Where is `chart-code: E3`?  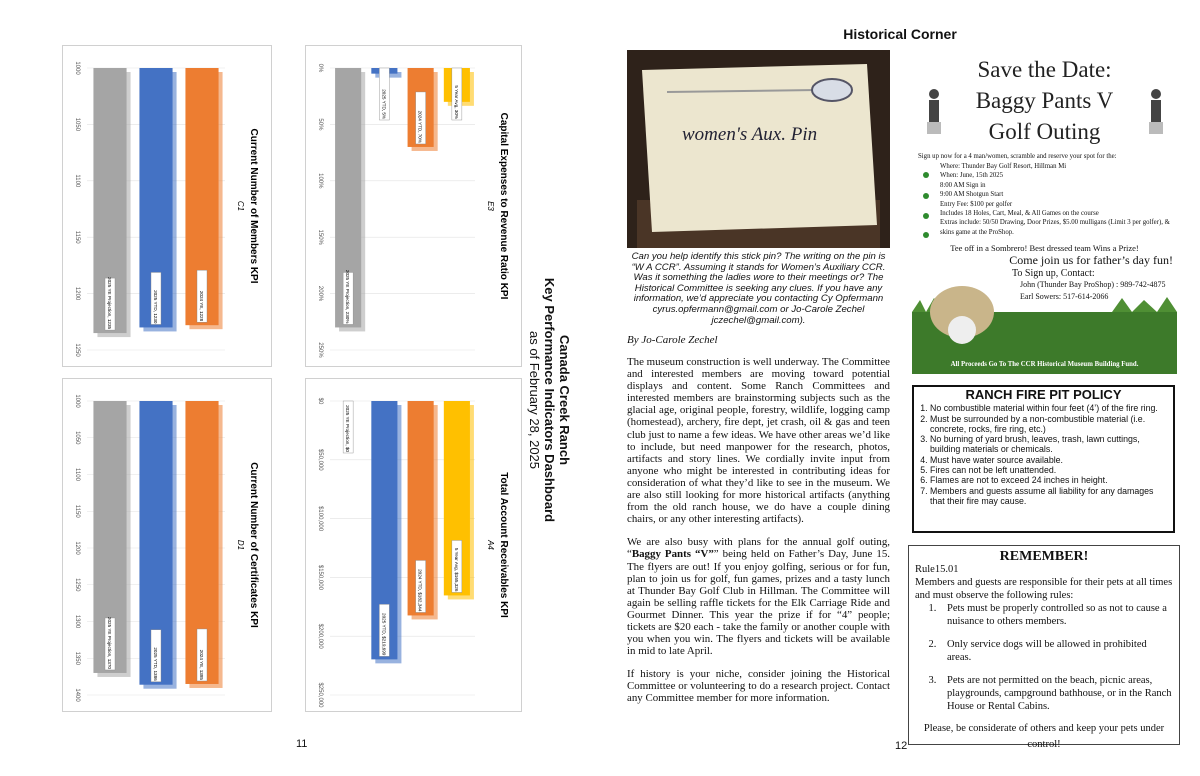 chart-code: E3 is located at coordinates (490, 206).